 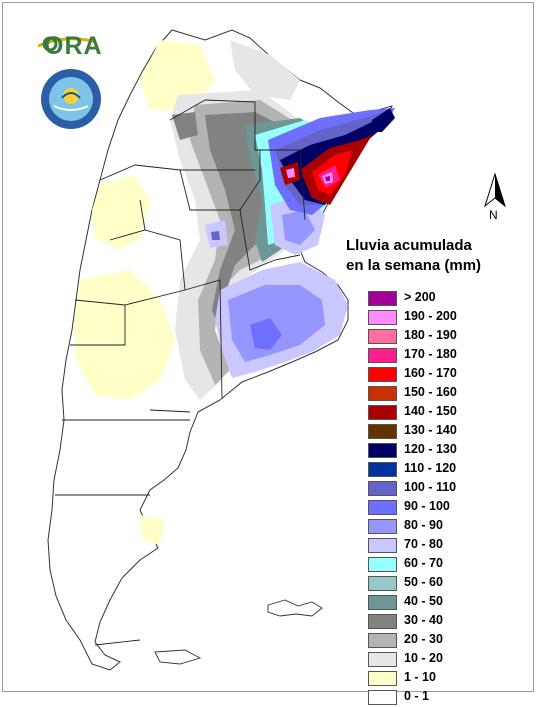 I want to click on legend-item: 120 - 130, so click(x=438, y=450).